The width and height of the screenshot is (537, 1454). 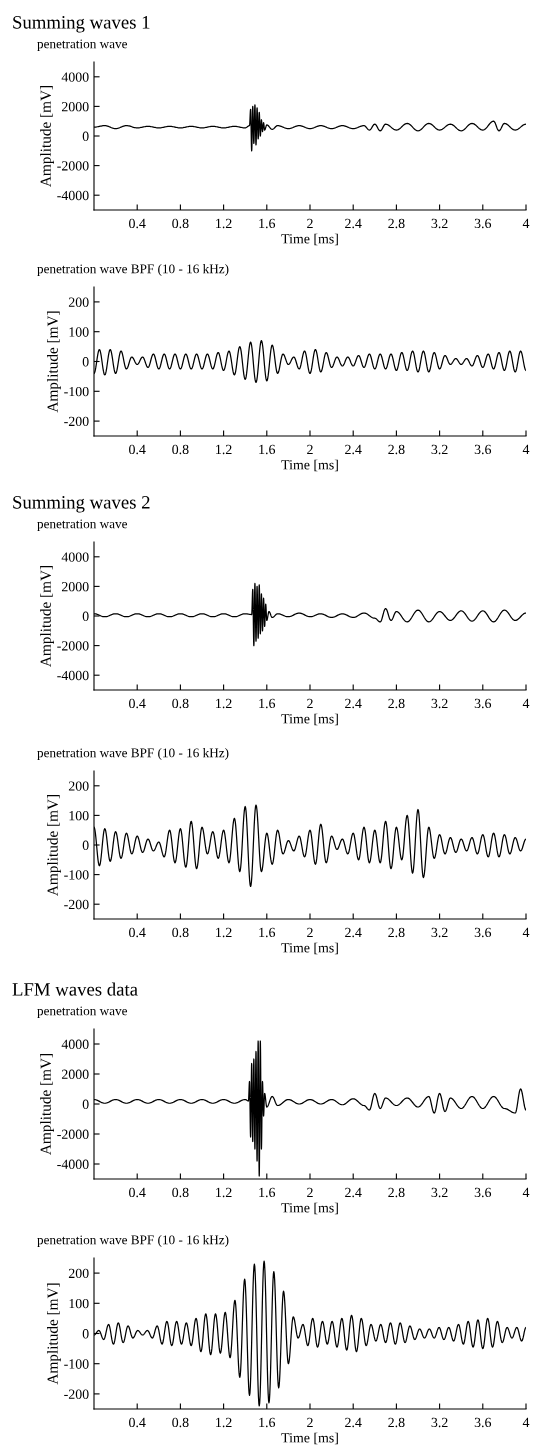 What do you see at coordinates (81, 504) in the screenshot?
I see `chart-title: Summing waves 2` at bounding box center [81, 504].